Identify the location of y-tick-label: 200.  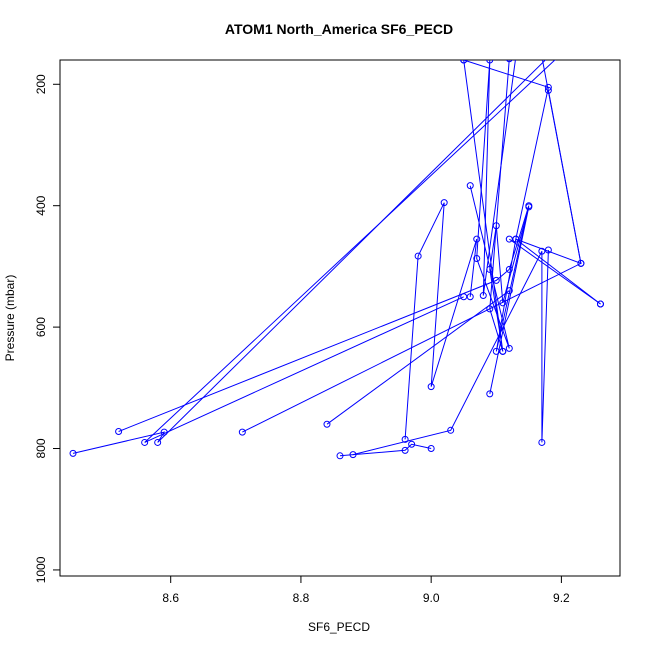
(41, 84).